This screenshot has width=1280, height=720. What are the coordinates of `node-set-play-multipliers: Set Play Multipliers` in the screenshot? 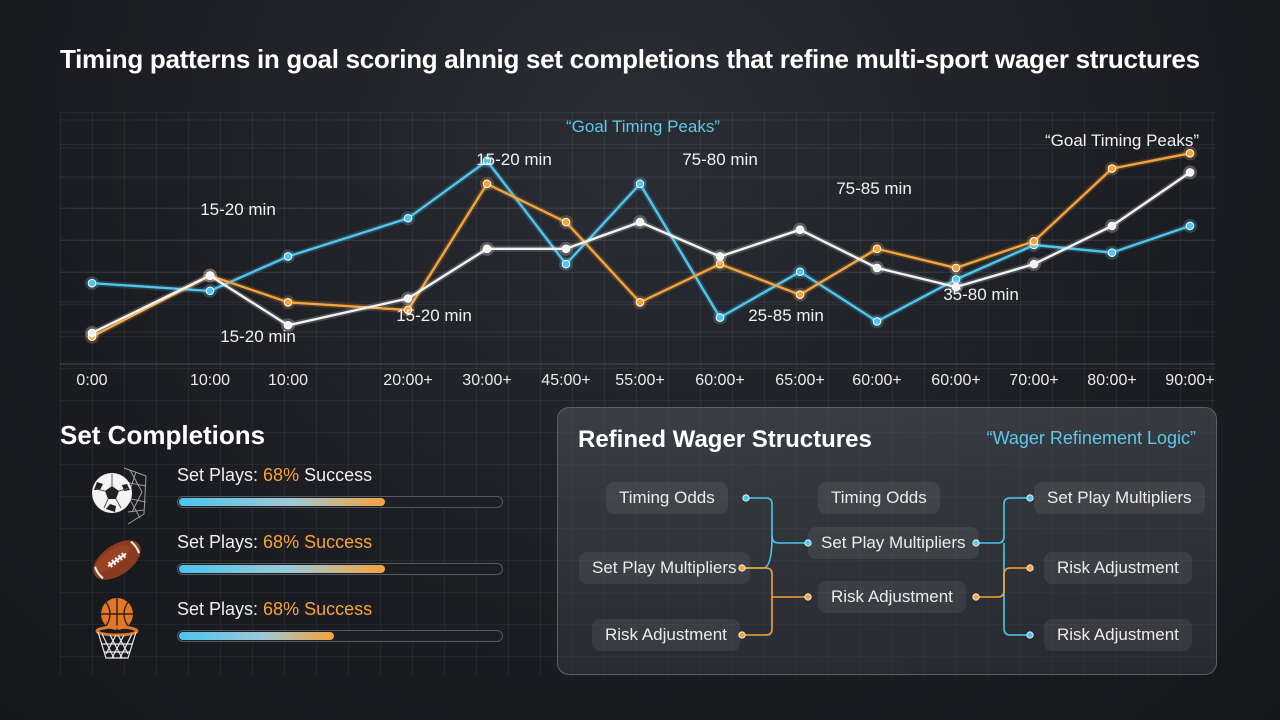 It's located at (664, 568).